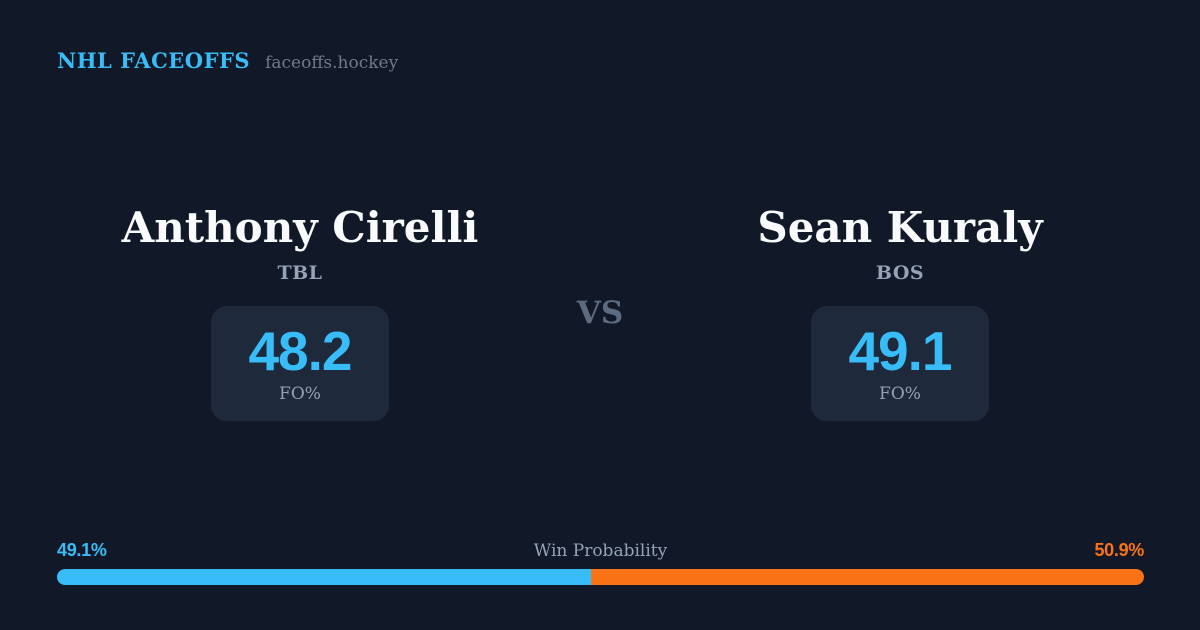  I want to click on win-prob-title: Win Probability, so click(600, 551).